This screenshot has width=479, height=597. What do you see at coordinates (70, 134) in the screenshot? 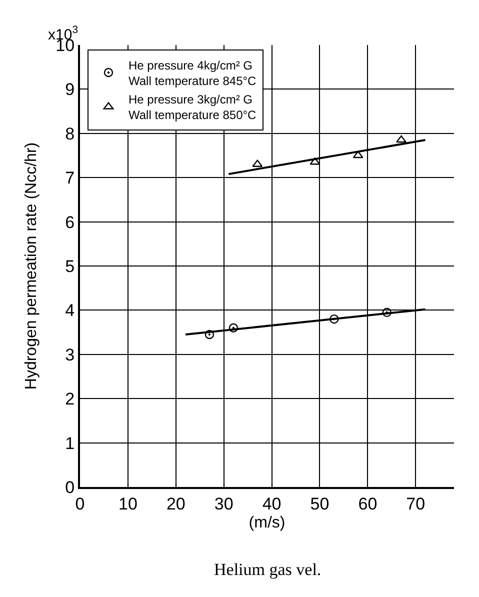
I see `y-tick-label: 8` at bounding box center [70, 134].